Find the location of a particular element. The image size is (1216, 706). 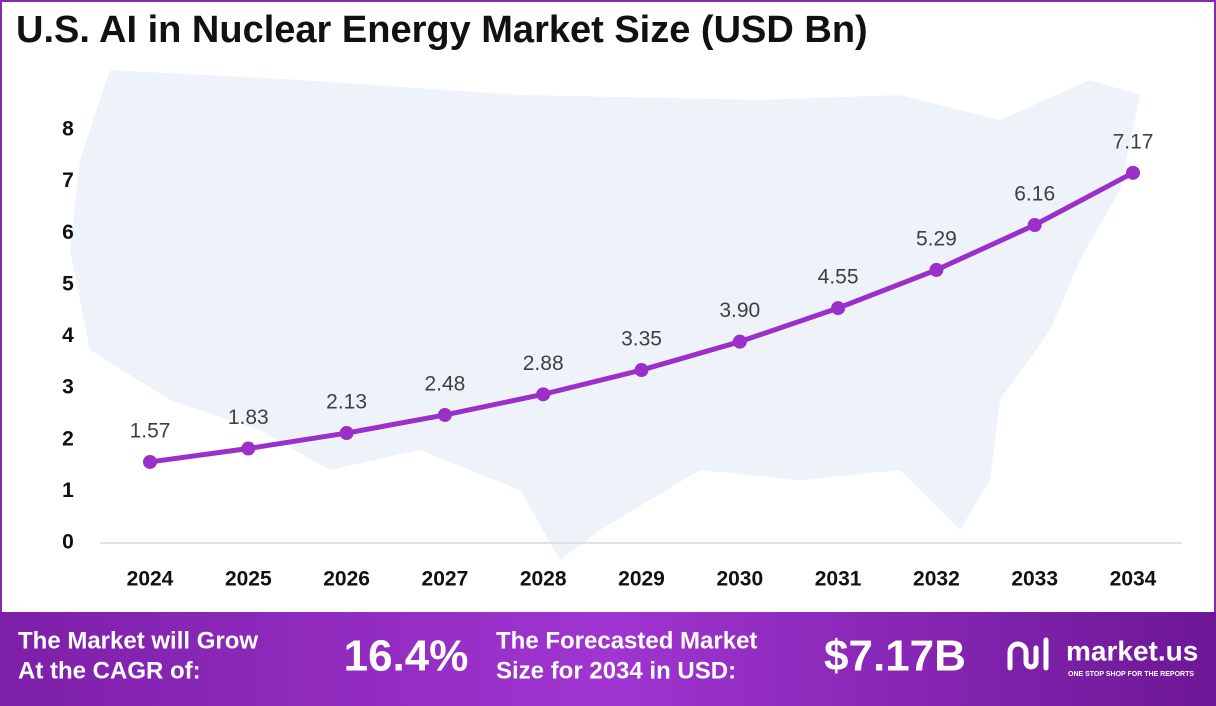

x-tick-label: 2034 is located at coordinates (1133, 579).